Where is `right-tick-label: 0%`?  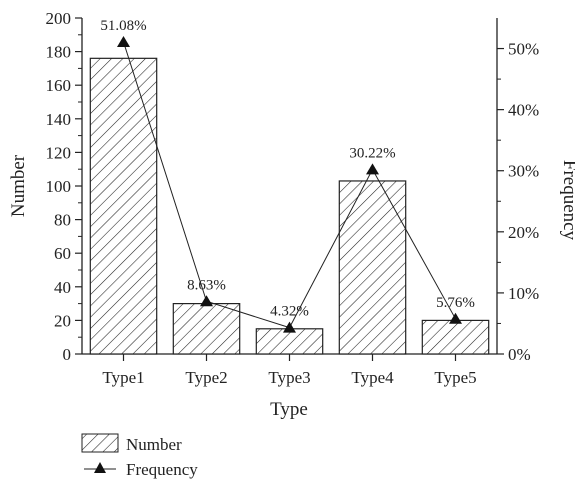 right-tick-label: 0% is located at coordinates (519, 354).